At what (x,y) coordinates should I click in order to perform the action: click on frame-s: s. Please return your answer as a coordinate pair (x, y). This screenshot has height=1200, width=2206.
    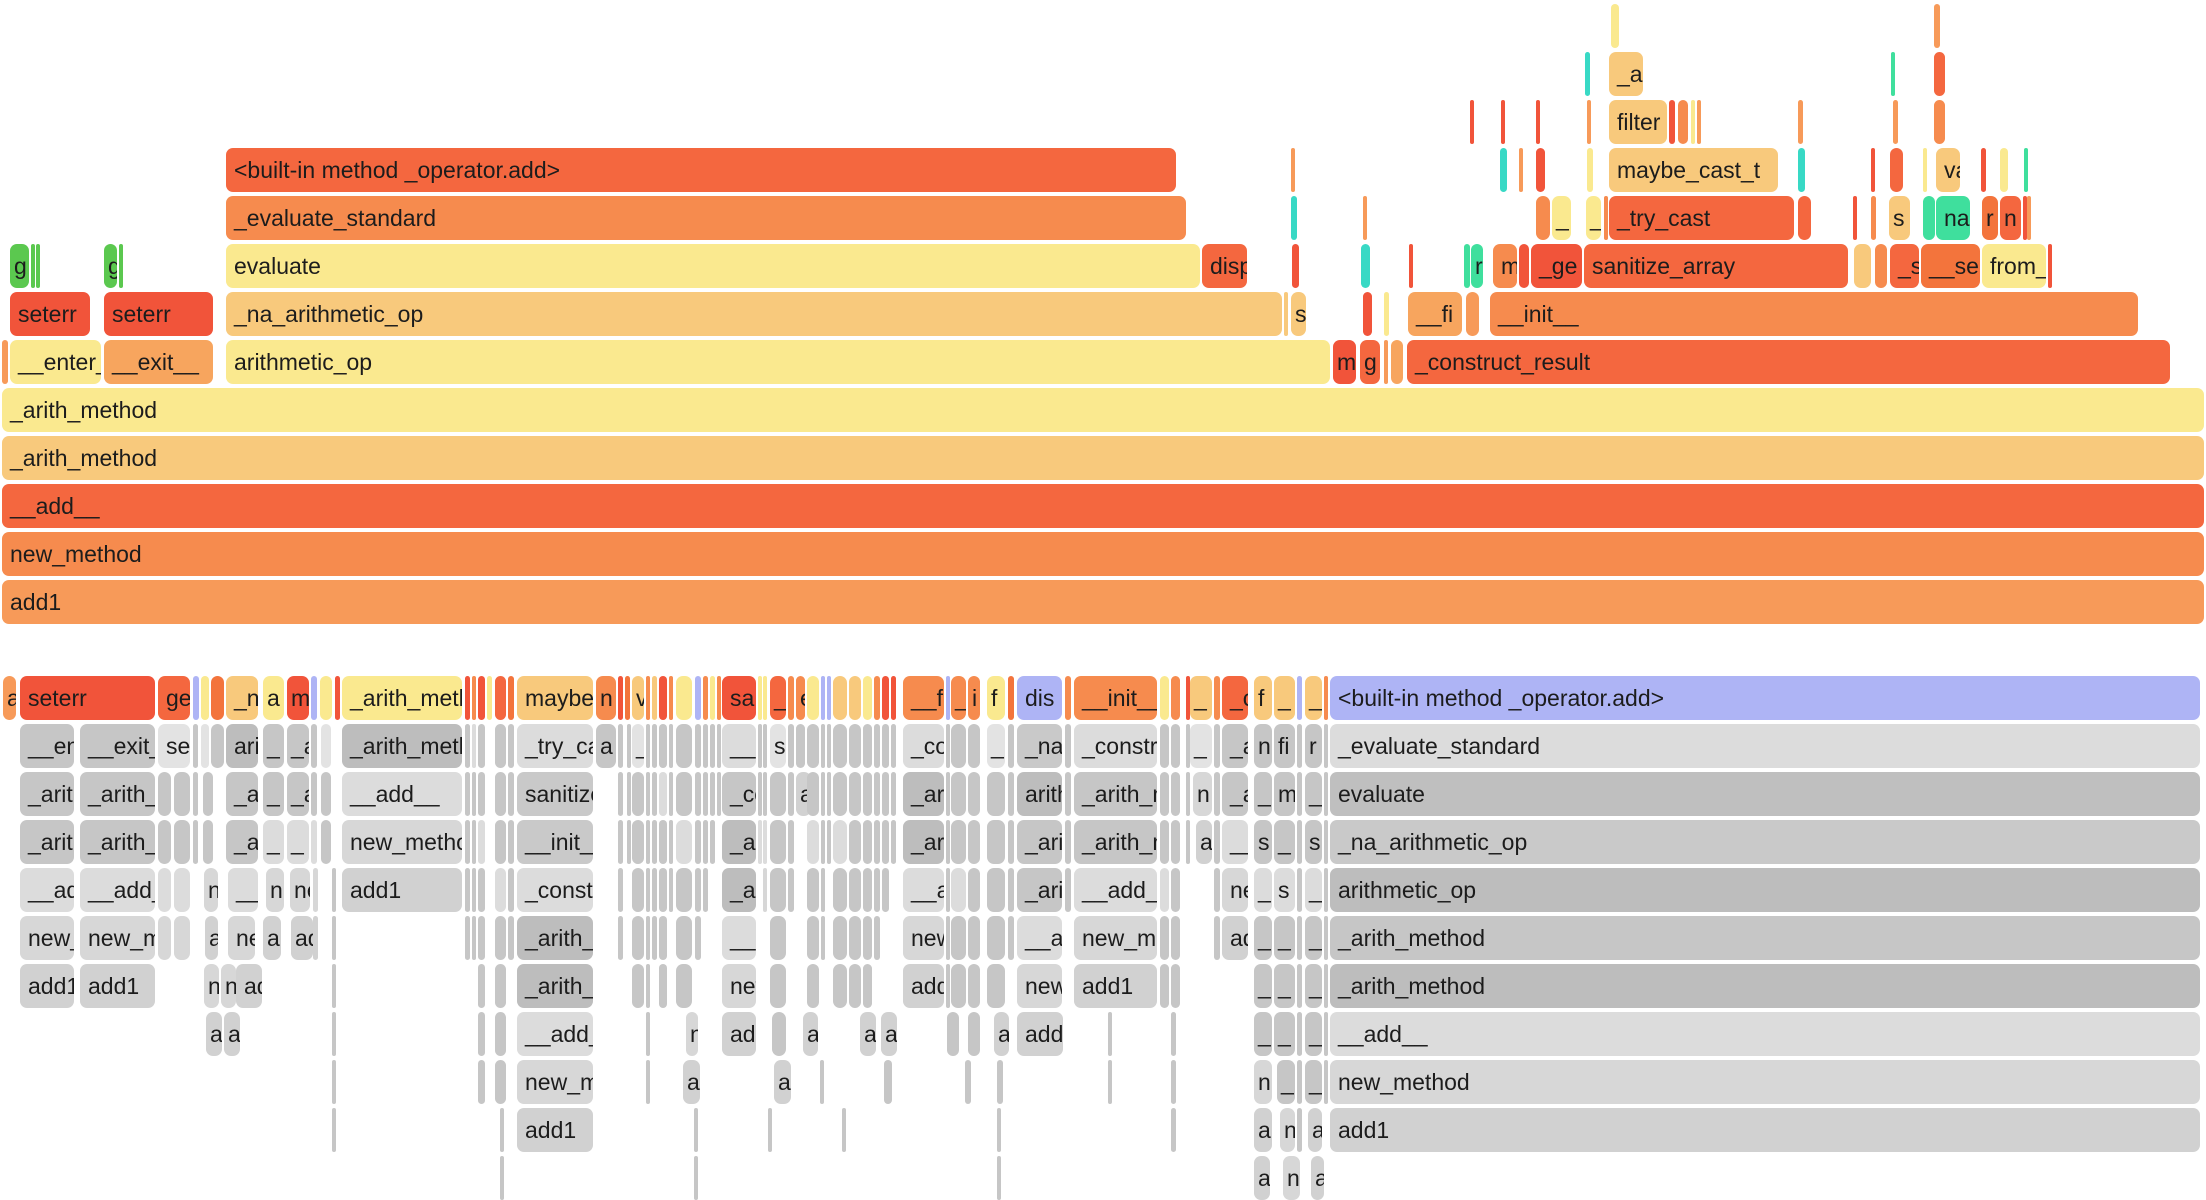
    Looking at the image, I should click on (778, 746).